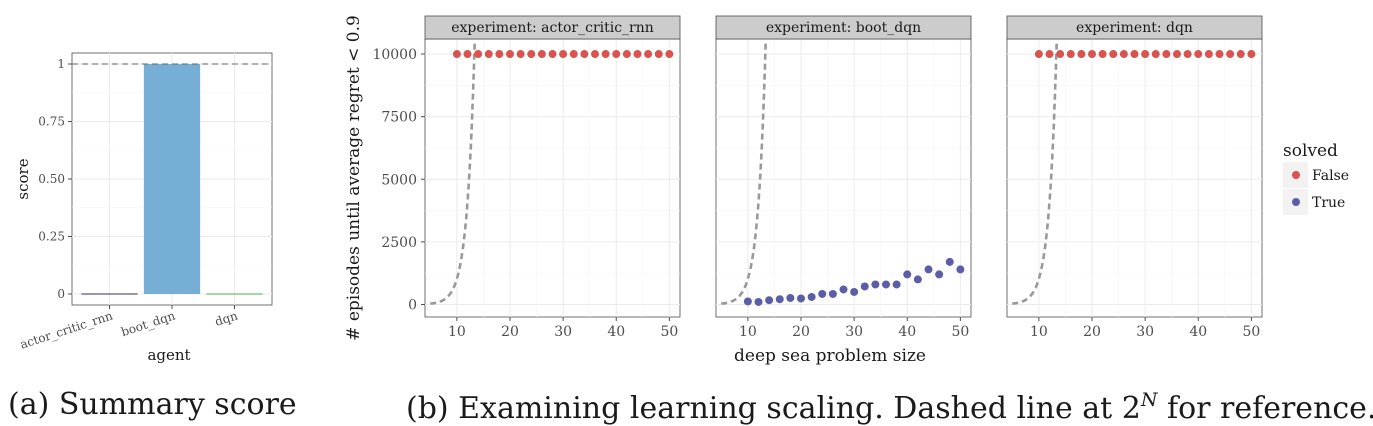  What do you see at coordinates (234, 294) in the screenshot?
I see `bar-dqn` at bounding box center [234, 294].